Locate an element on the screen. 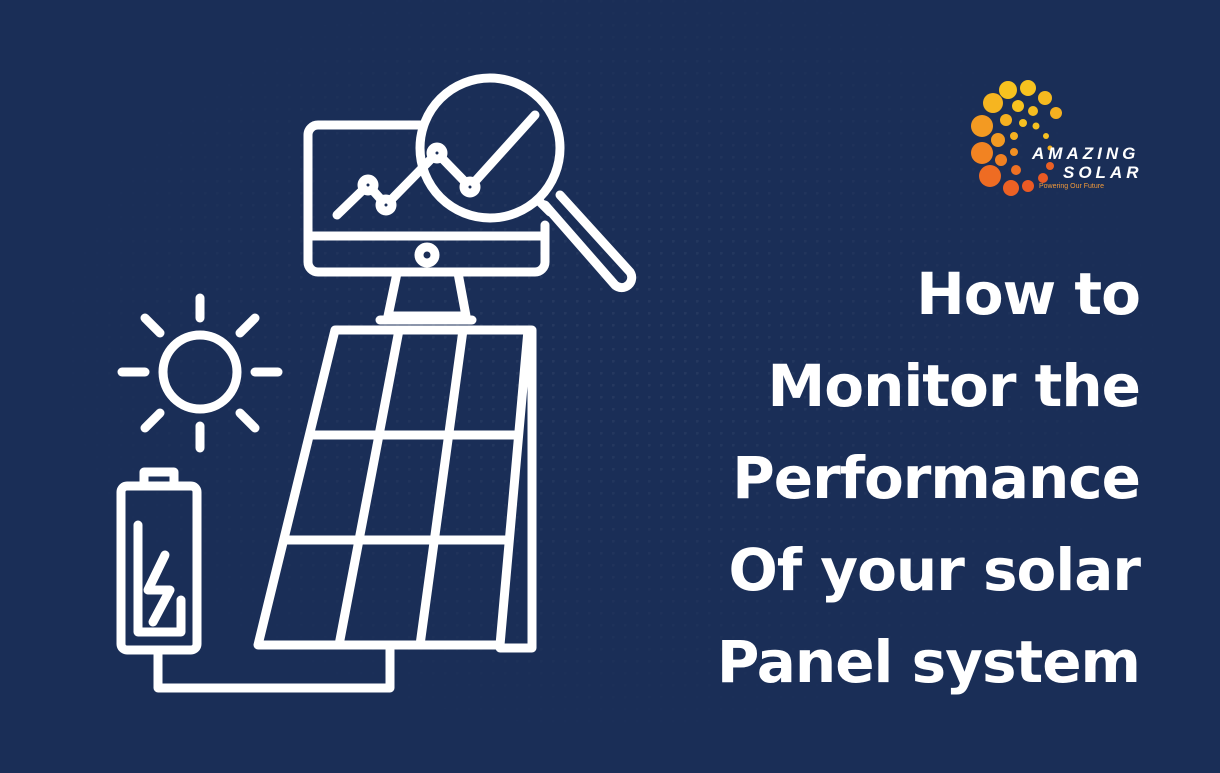  magnifier-icon is located at coordinates (526, 183).